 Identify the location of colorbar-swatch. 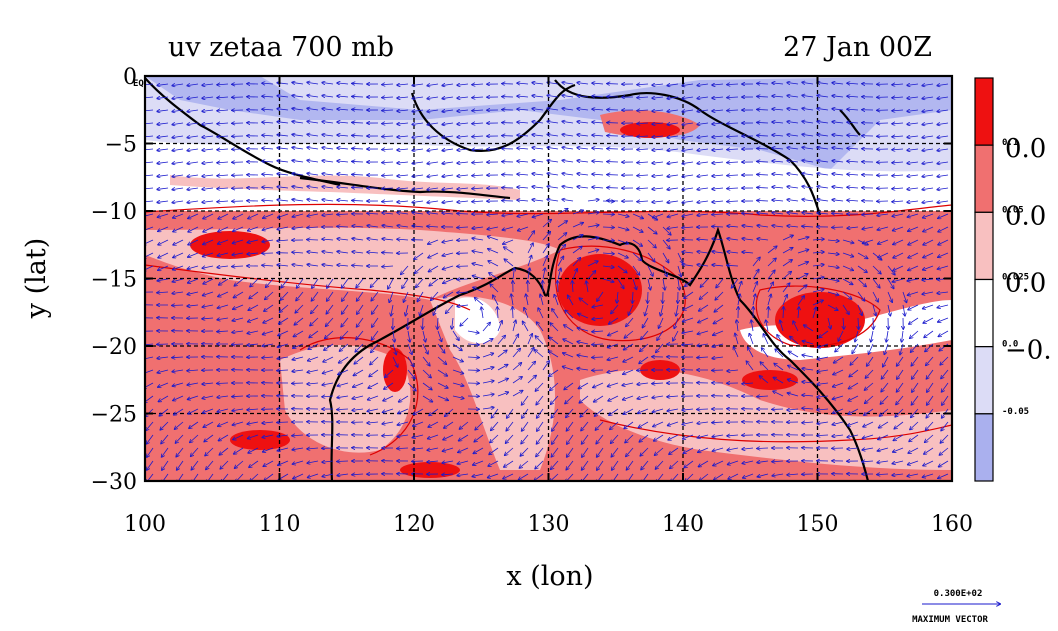
(984, 178).